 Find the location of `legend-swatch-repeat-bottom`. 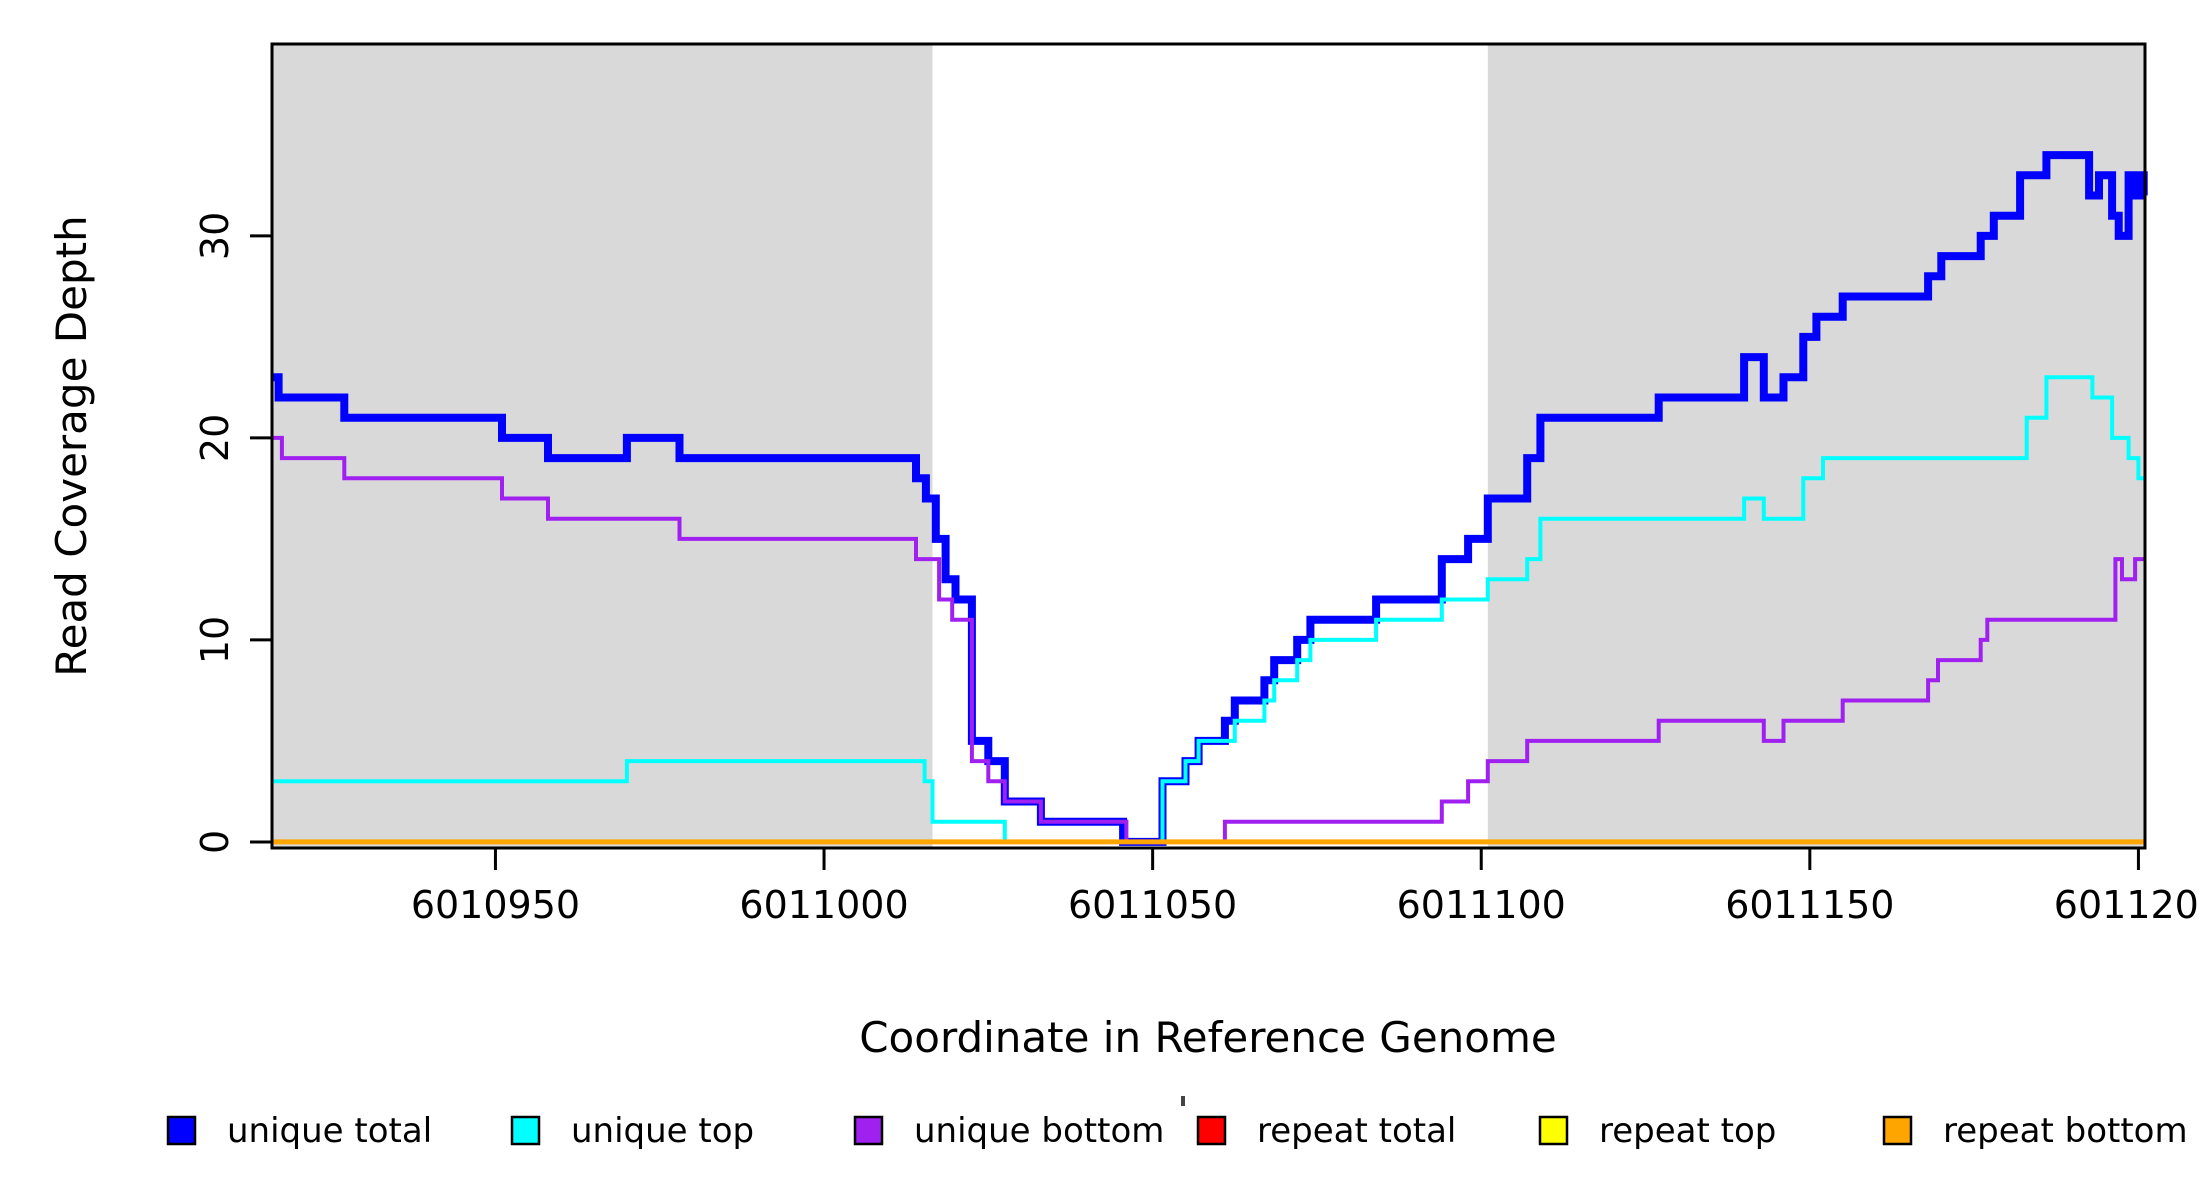

legend-swatch-repeat-bottom is located at coordinates (1897, 1130).